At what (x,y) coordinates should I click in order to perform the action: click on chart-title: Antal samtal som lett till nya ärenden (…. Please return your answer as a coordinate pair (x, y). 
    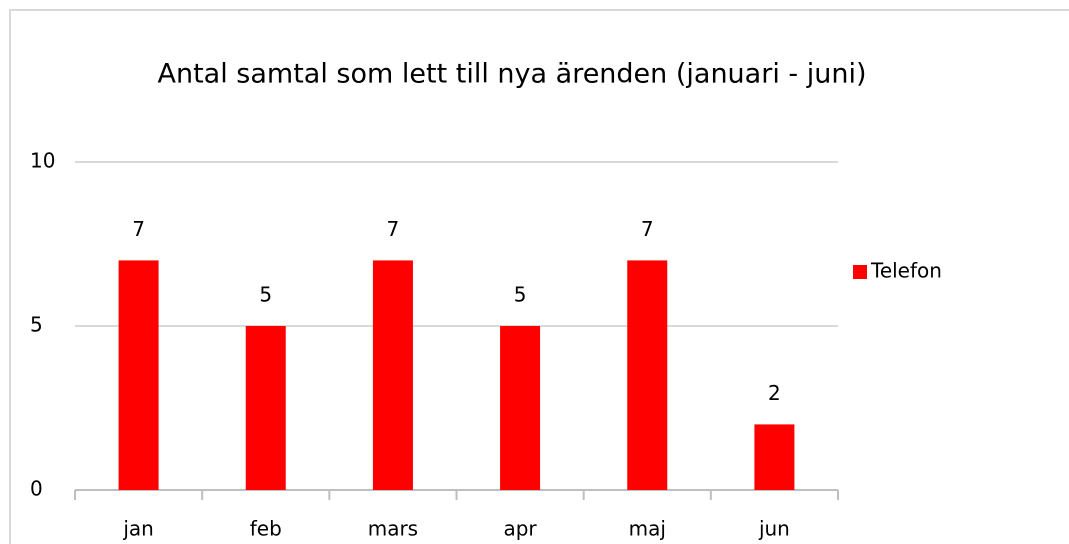
    Looking at the image, I should click on (511, 74).